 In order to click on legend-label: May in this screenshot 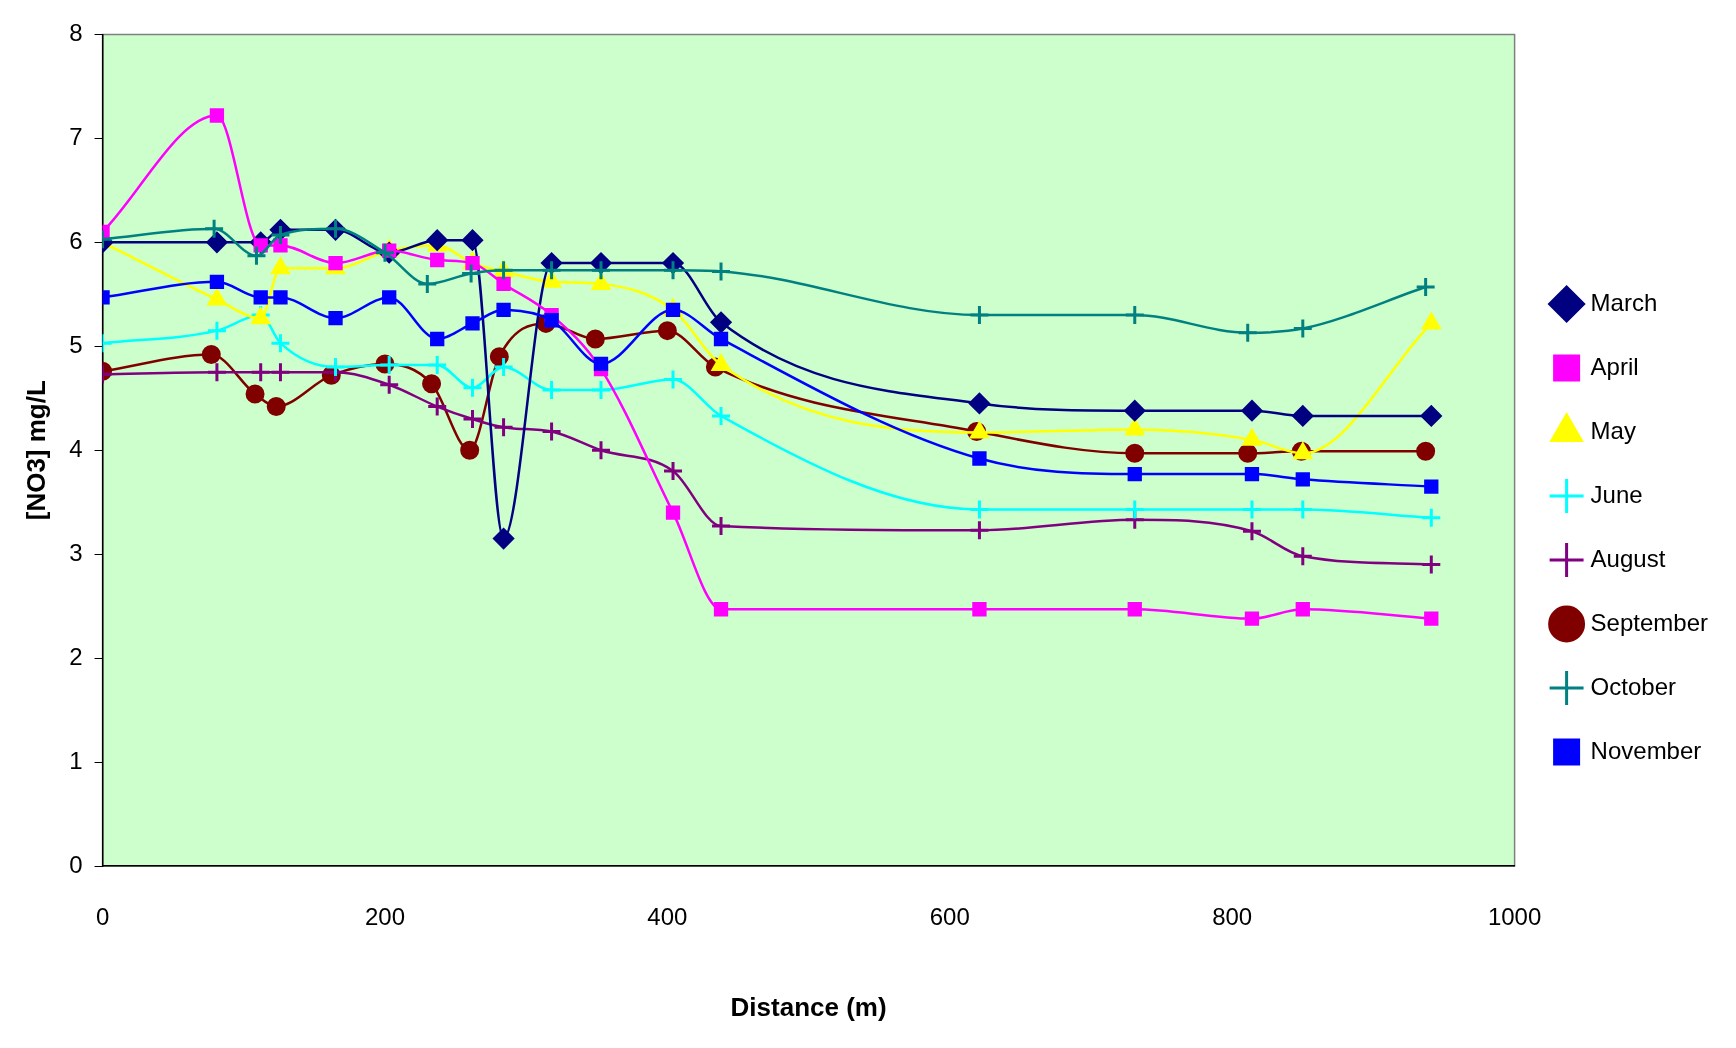, I will do `click(1613, 430)`.